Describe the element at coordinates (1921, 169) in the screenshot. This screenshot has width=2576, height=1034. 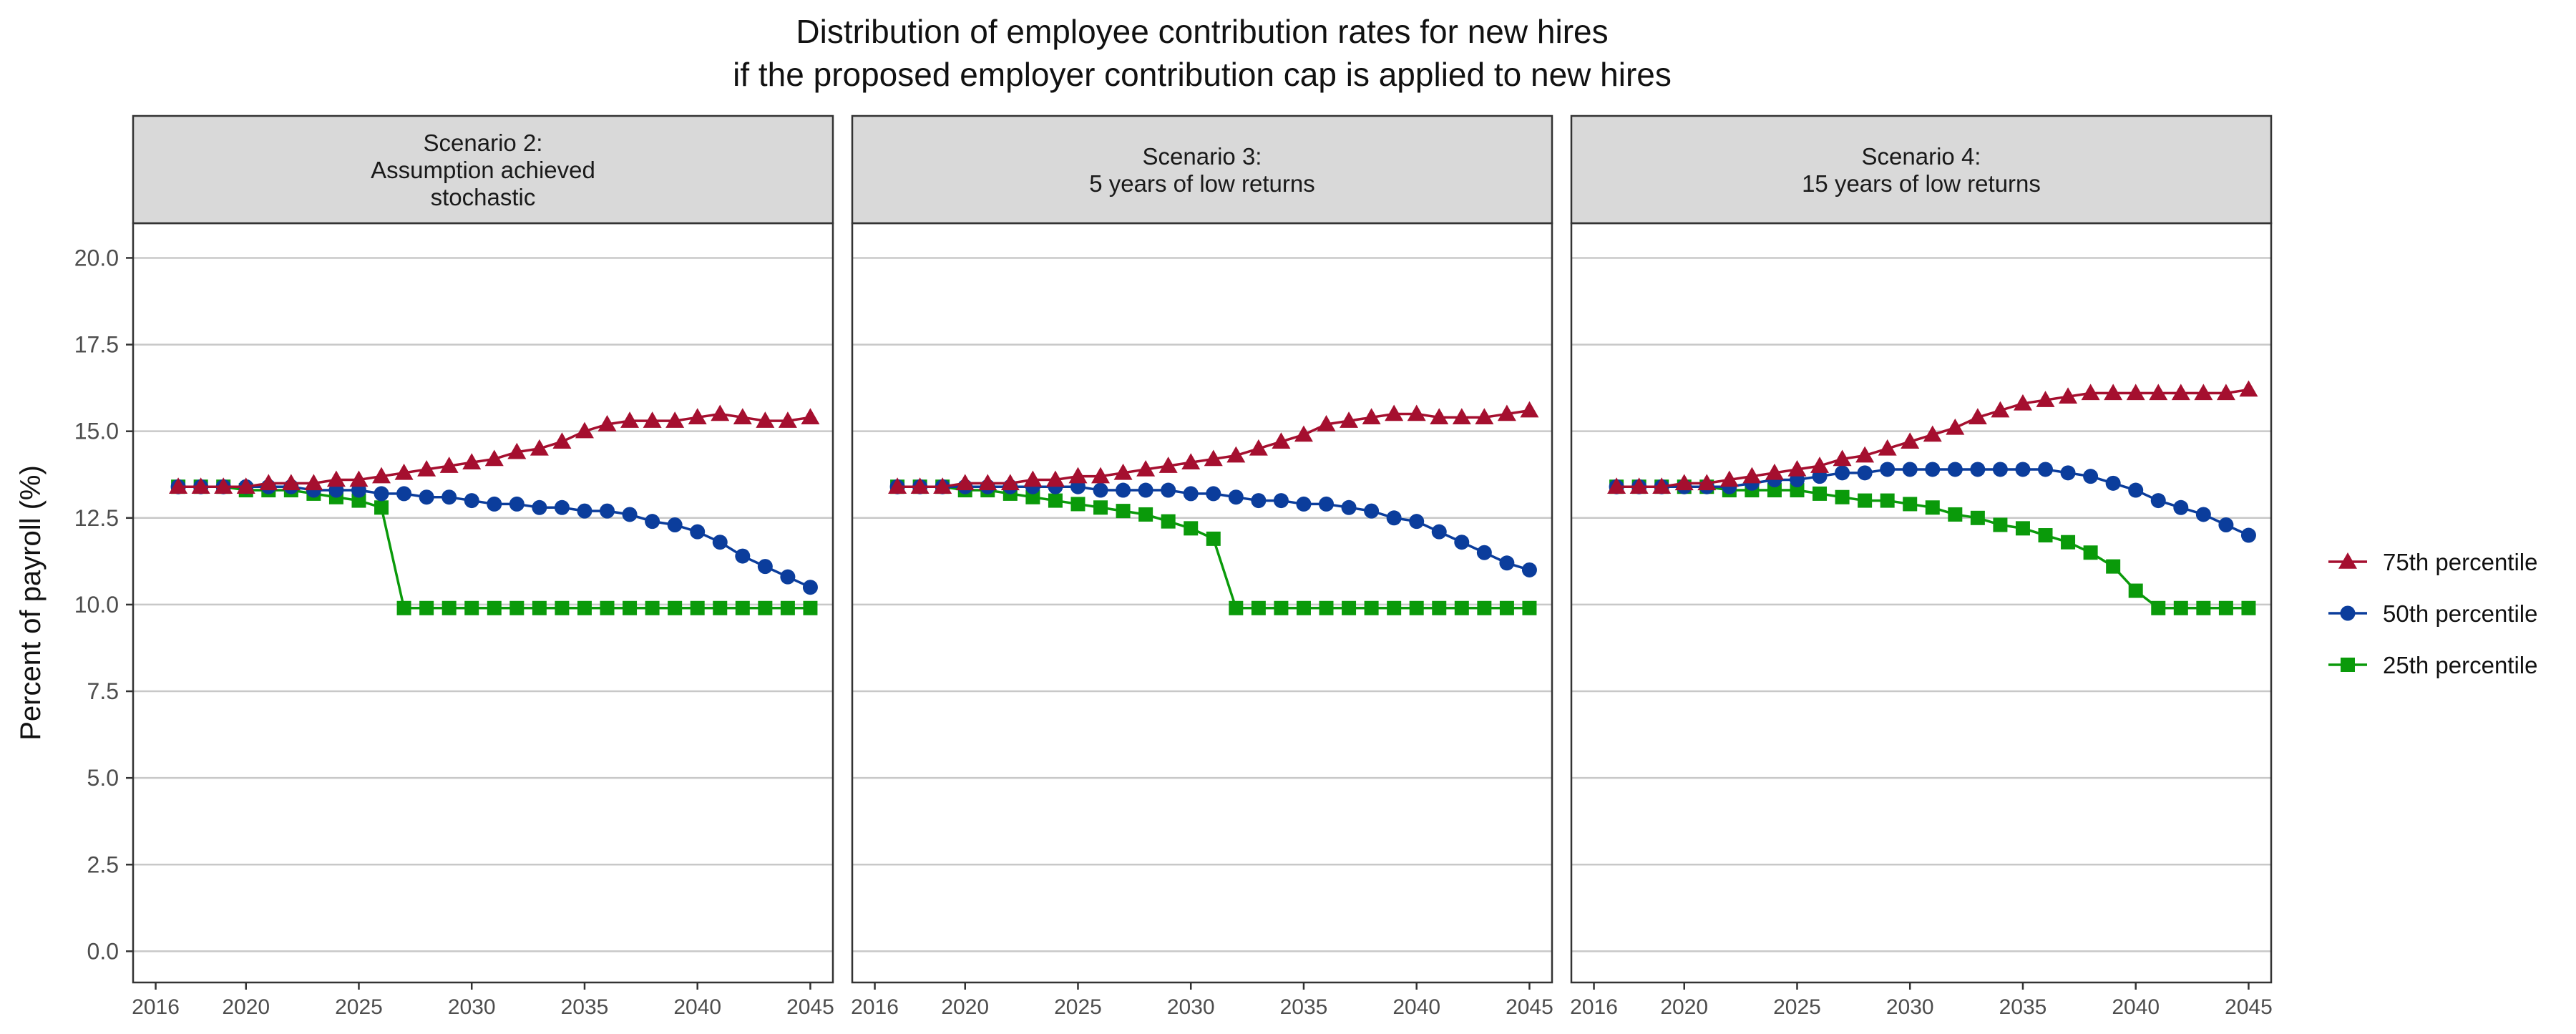
I see `strip-background` at that location.